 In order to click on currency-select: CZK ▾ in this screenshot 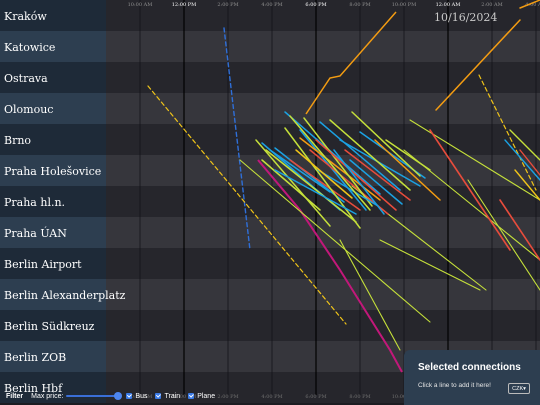, I will do `click(519, 388)`.